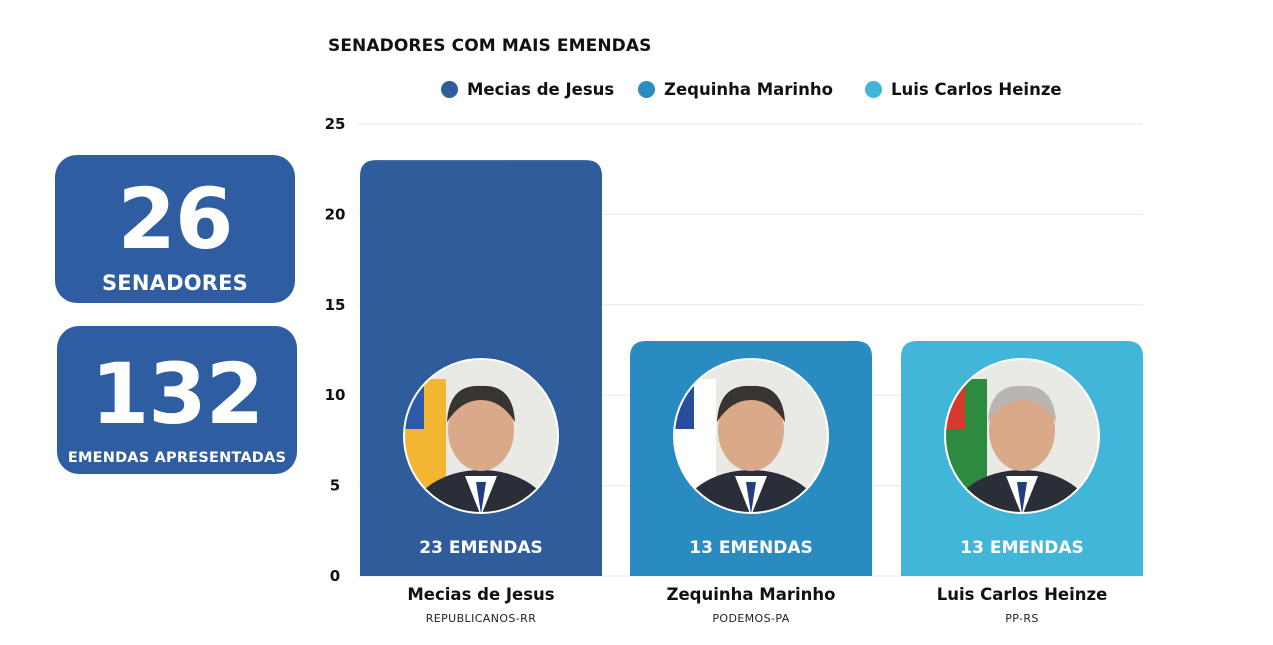 The image size is (1273, 645). I want to click on y-tick-label: 20, so click(335, 214).